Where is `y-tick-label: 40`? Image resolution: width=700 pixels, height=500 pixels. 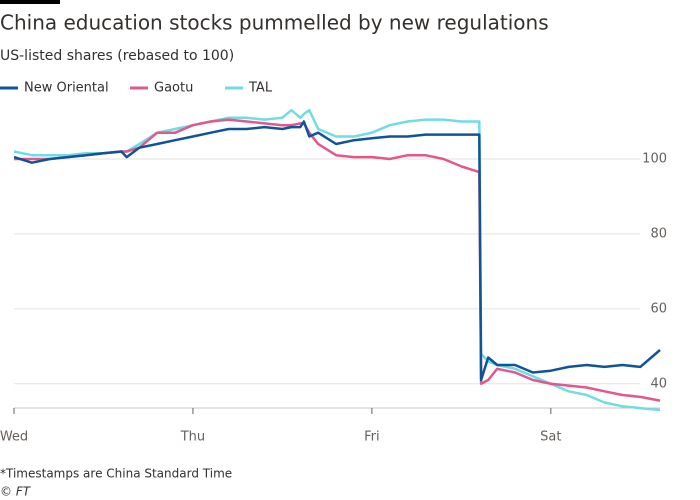 y-tick-label: 40 is located at coordinates (658, 383).